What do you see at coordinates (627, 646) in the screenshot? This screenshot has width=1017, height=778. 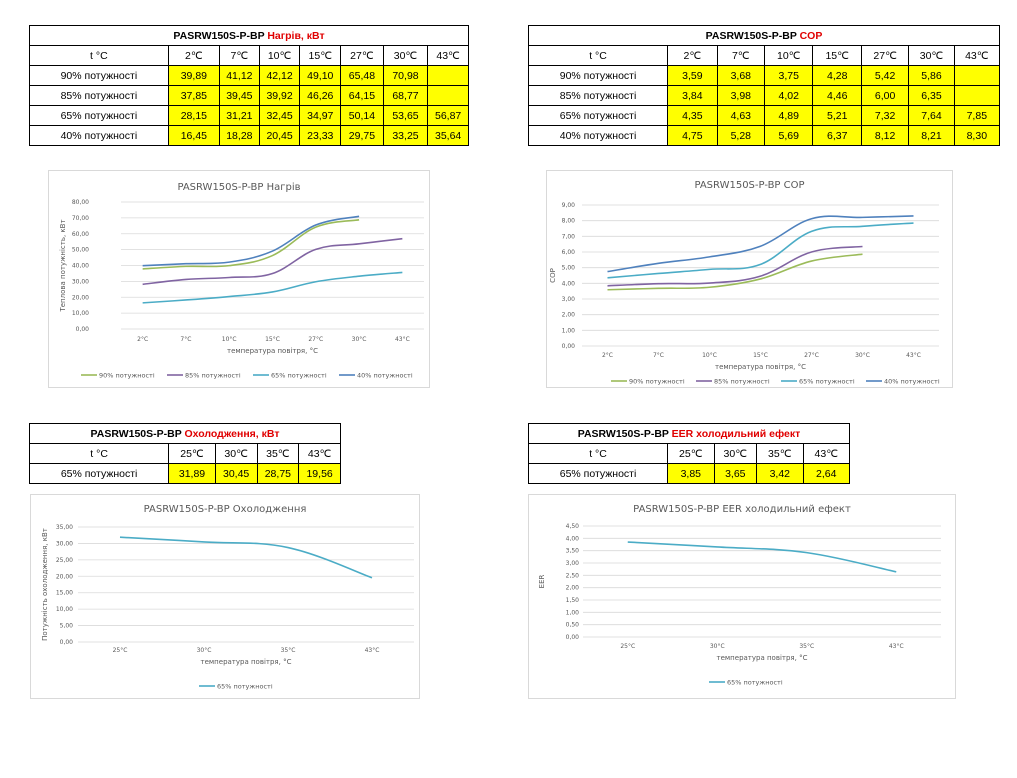 I see `x-tick-label: 25°С` at bounding box center [627, 646].